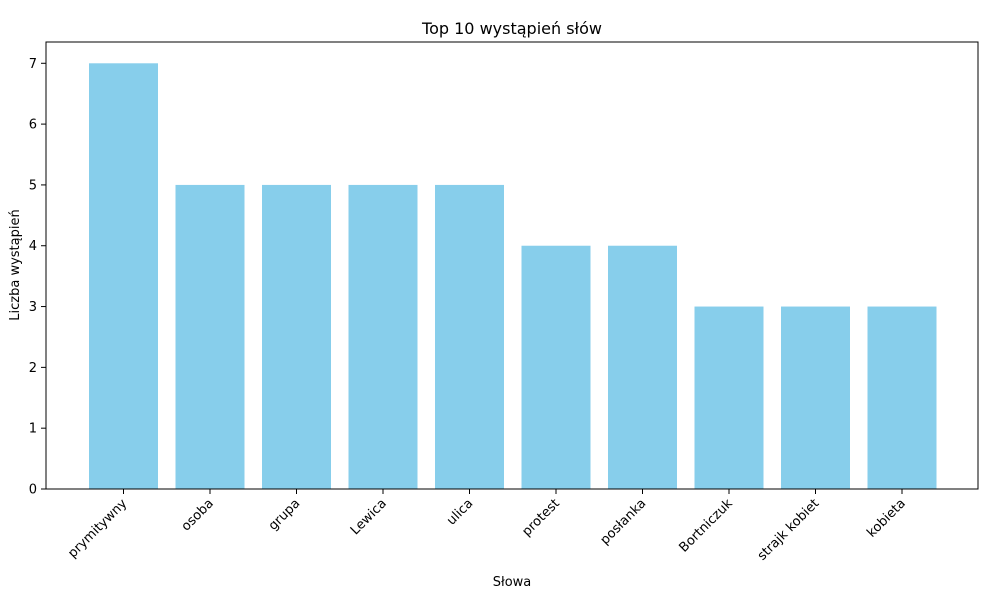 Image resolution: width=986 pixels, height=604 pixels. I want to click on x-tick-label-8: strajk kobiet, so click(788, 529).